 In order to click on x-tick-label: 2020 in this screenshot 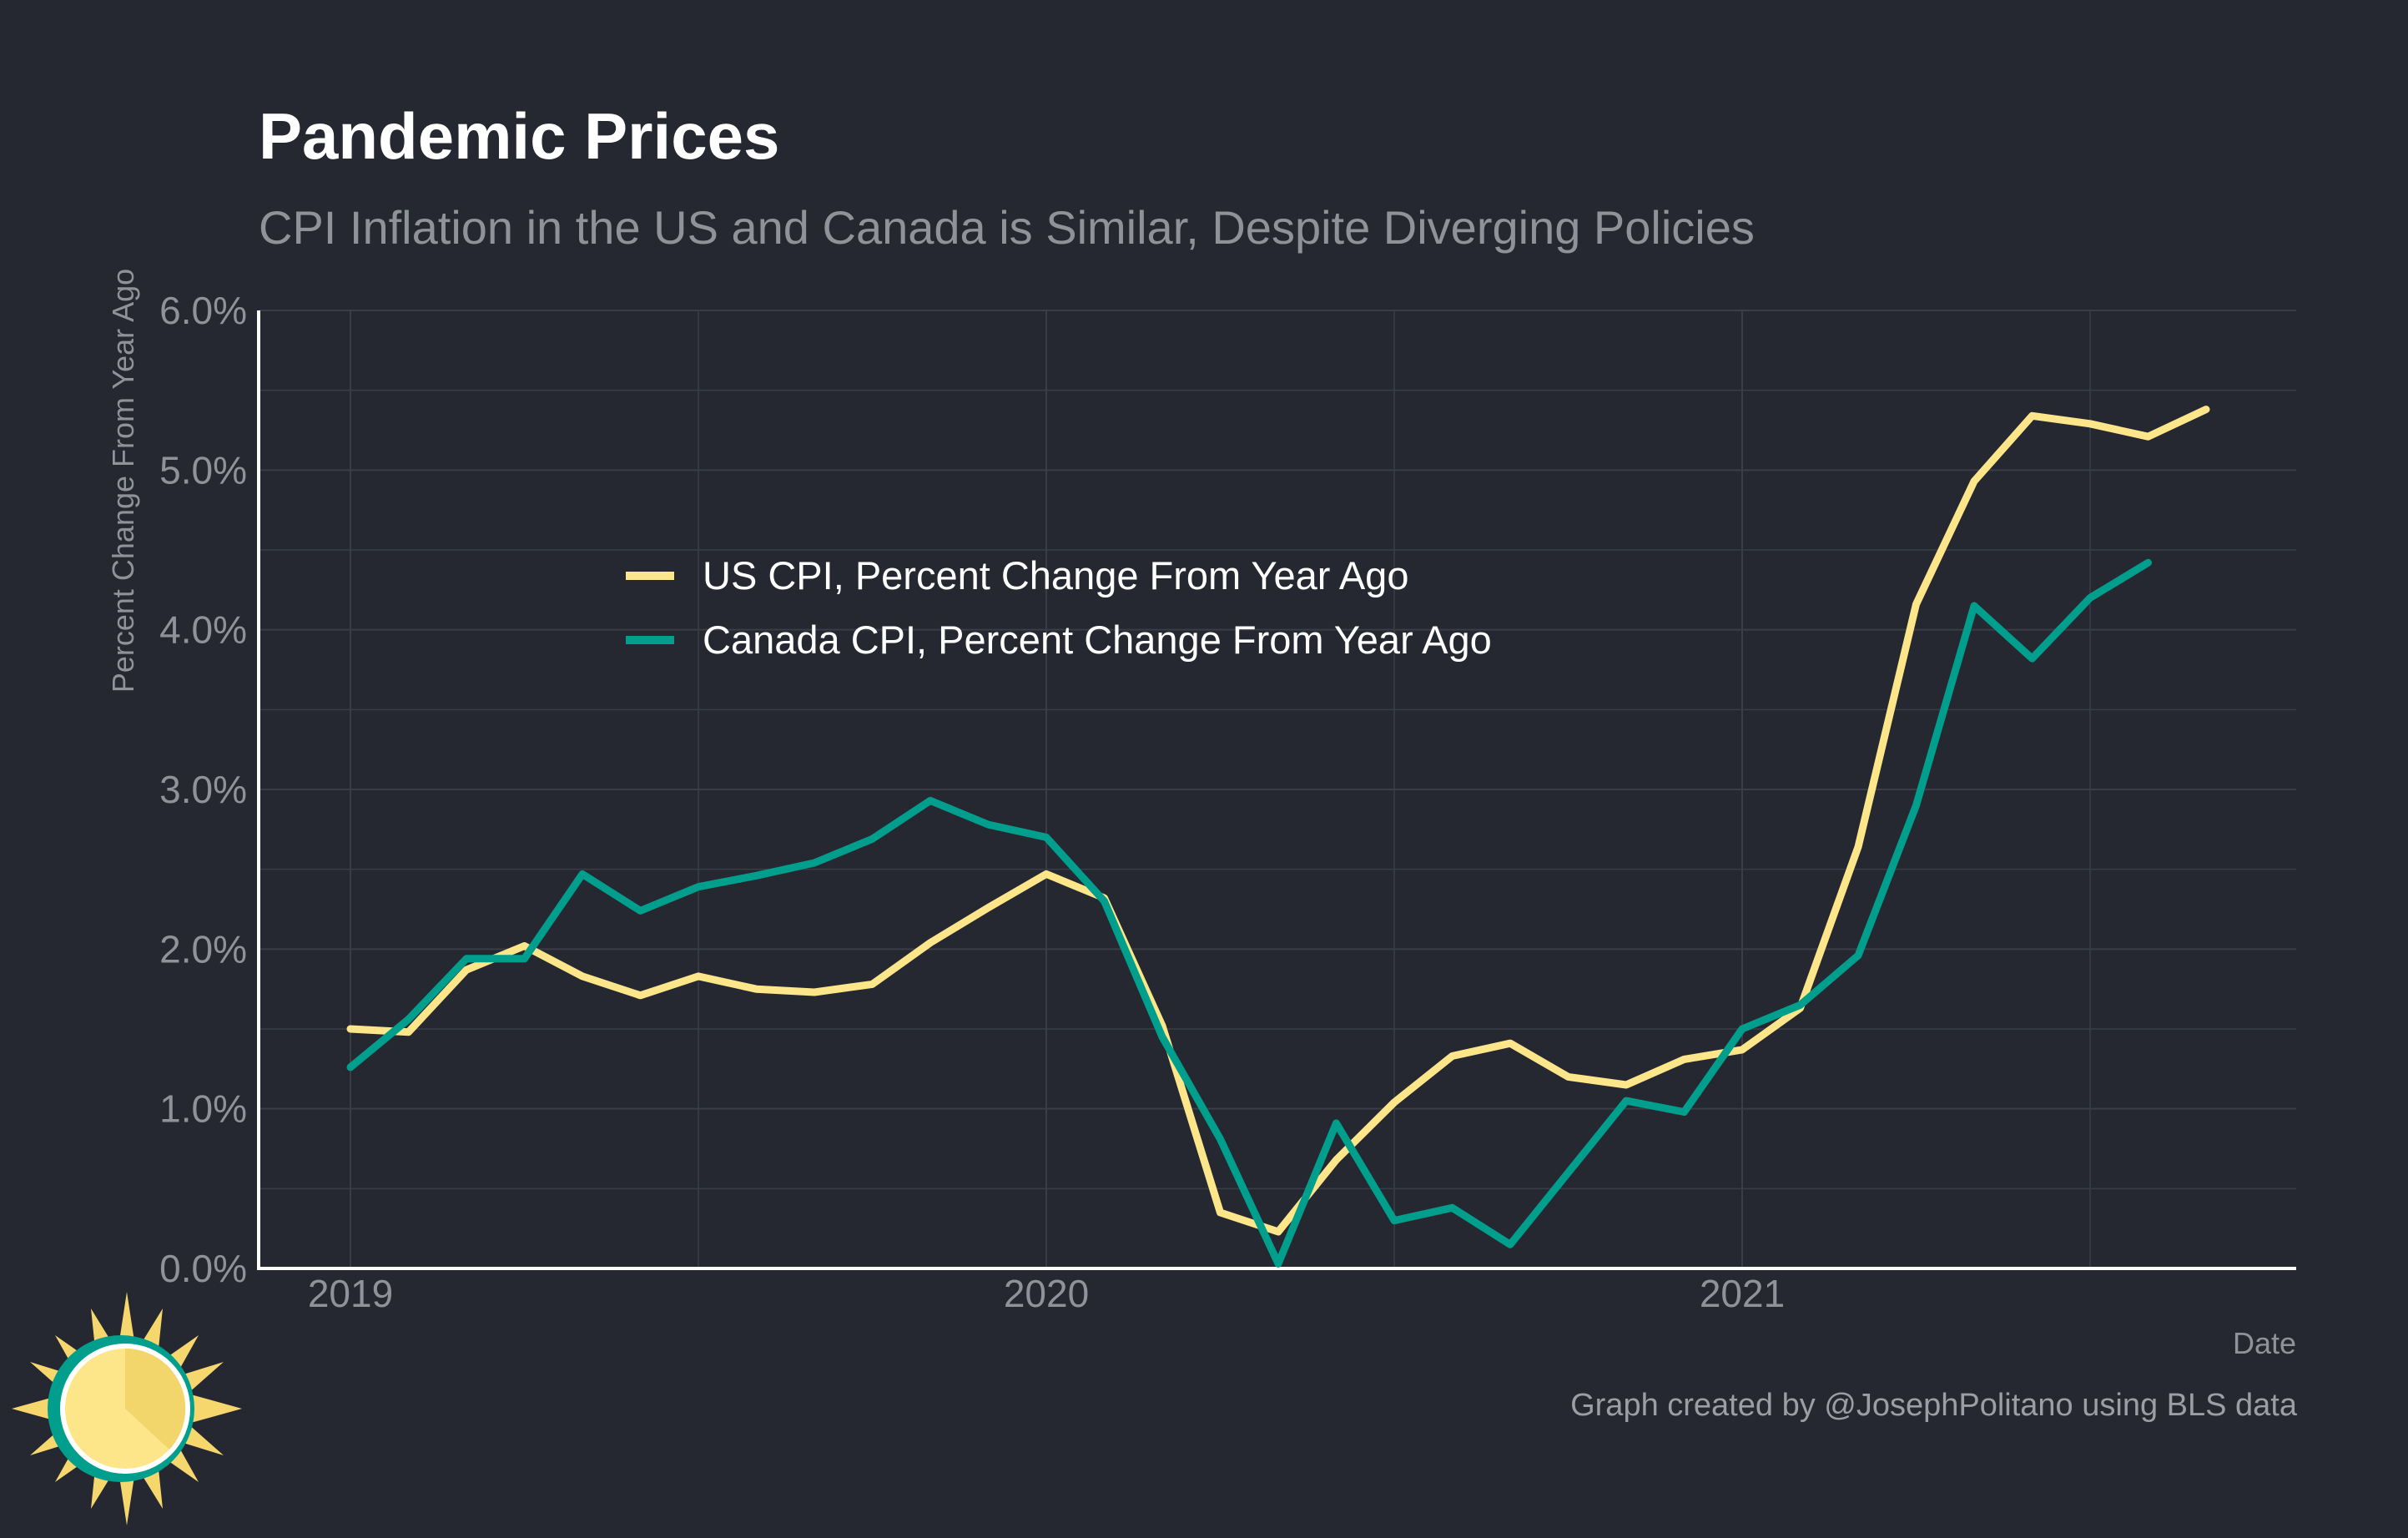, I will do `click(1046, 1293)`.